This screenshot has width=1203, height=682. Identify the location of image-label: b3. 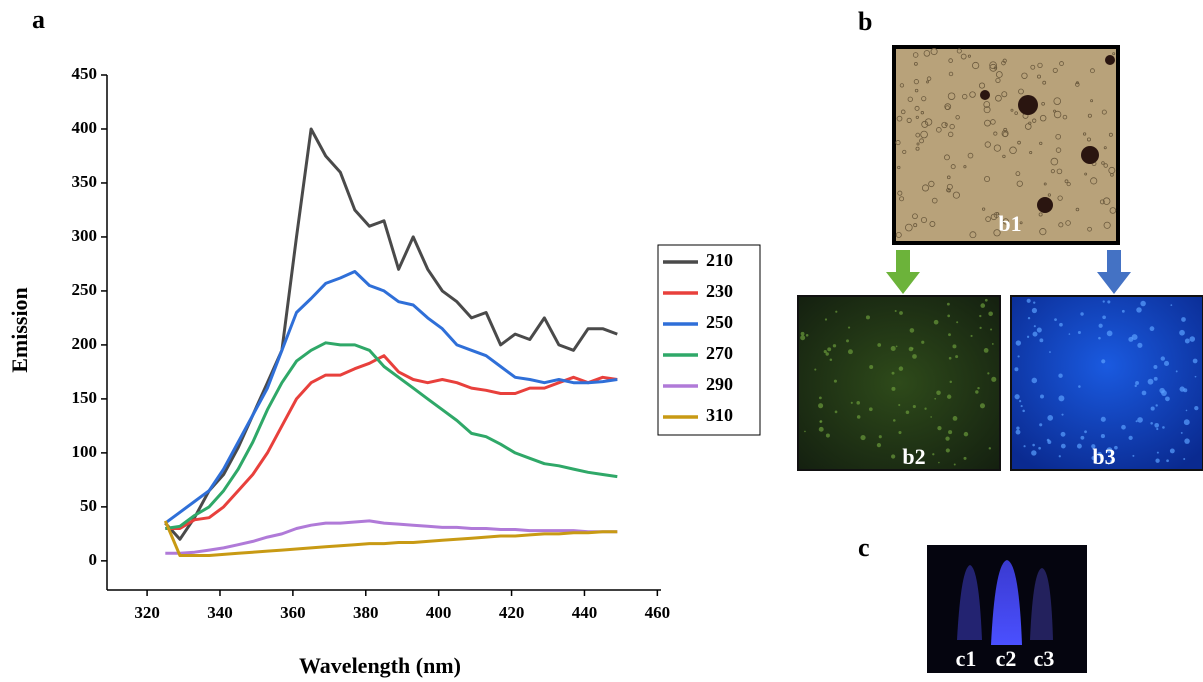
(1103, 456).